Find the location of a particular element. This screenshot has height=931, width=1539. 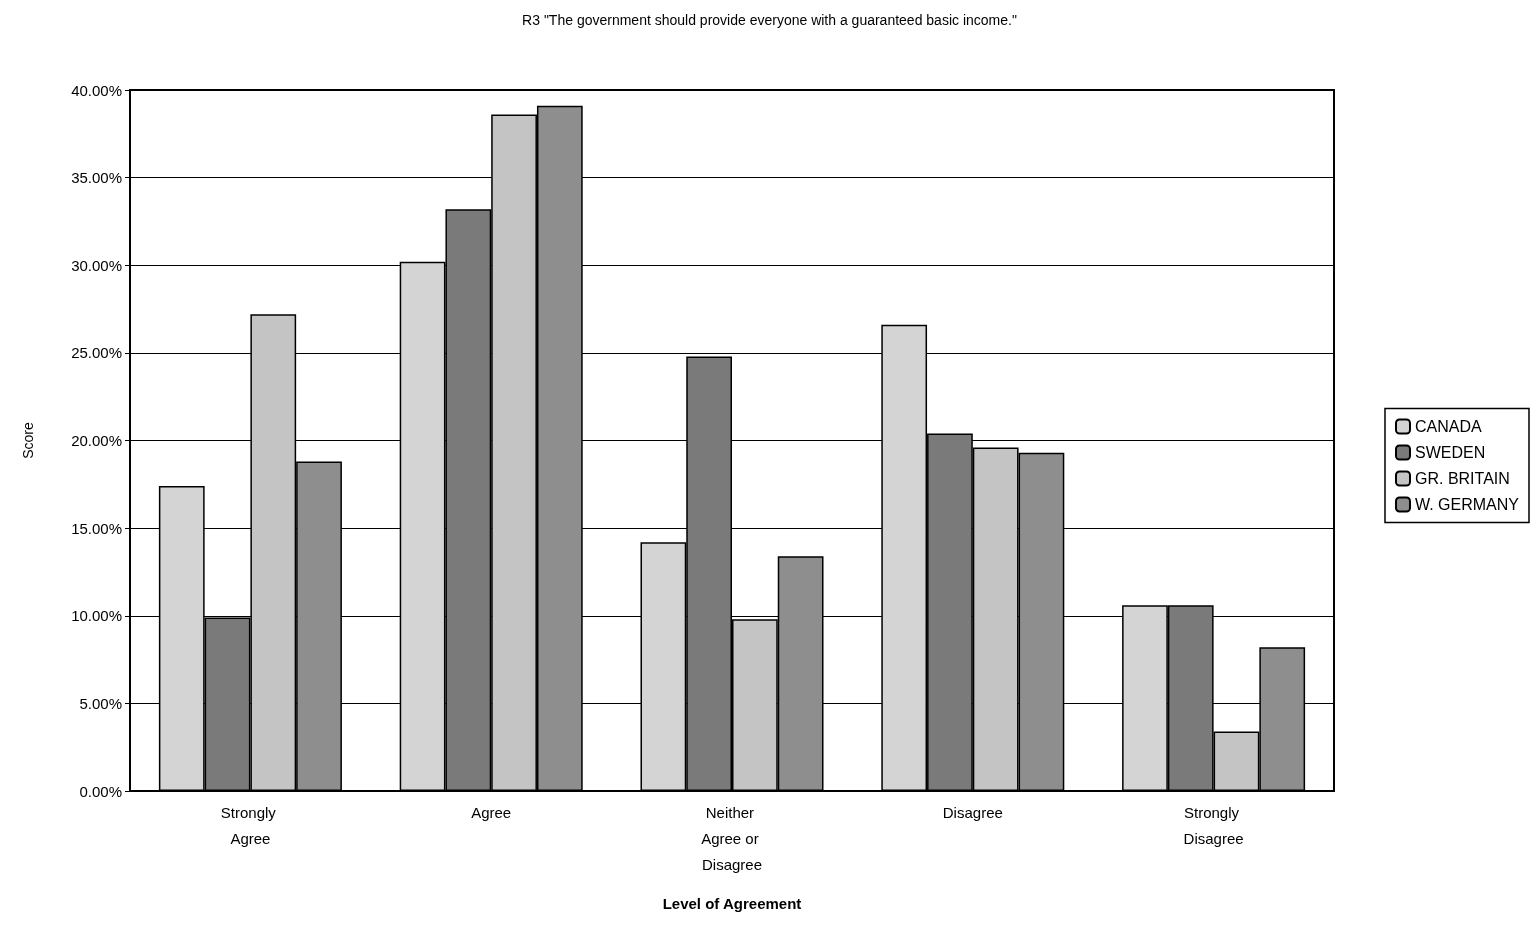

chart-title: R3 "The government should provide everyone with a guaranteed basic income." is located at coordinates (769, 20).